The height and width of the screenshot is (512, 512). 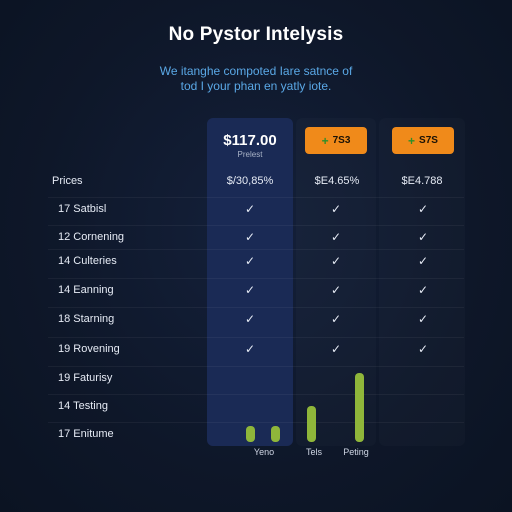 What do you see at coordinates (86, 290) in the screenshot?
I see `feature-row-label: 14 Eanning` at bounding box center [86, 290].